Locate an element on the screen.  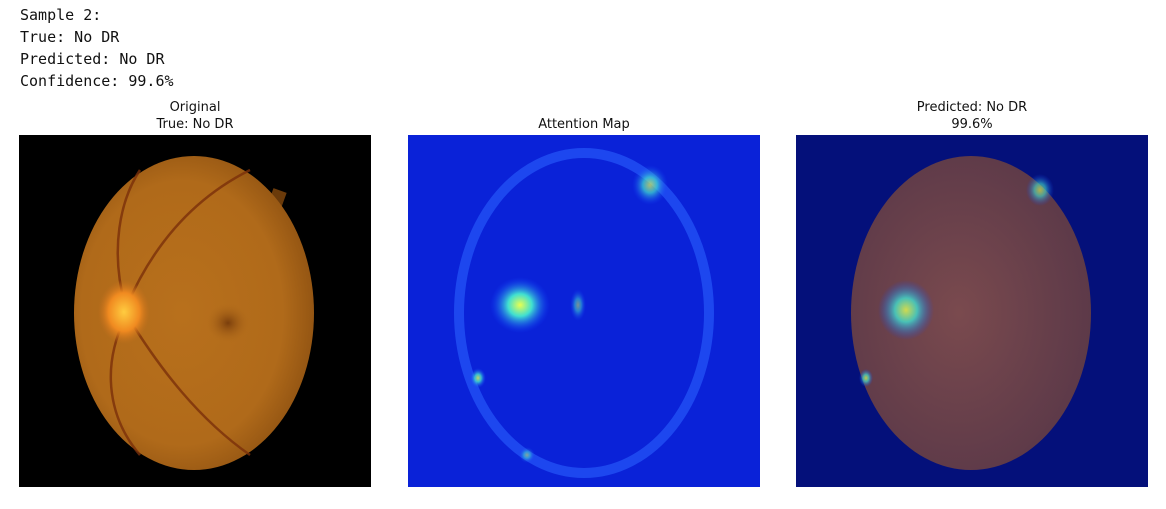
output-line: True: No DR is located at coordinates (70, 37).